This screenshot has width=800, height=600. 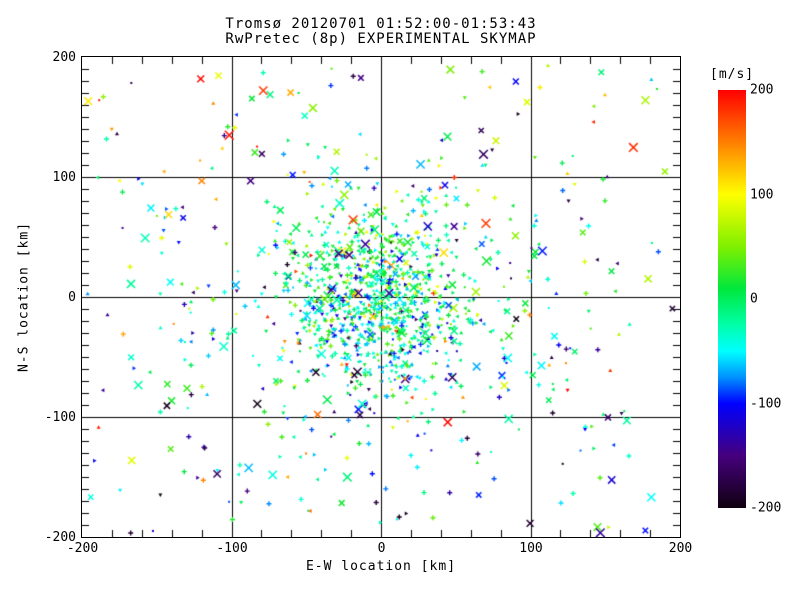 What do you see at coordinates (732, 74) in the screenshot?
I see `colorbar-units-label: [m/s]` at bounding box center [732, 74].